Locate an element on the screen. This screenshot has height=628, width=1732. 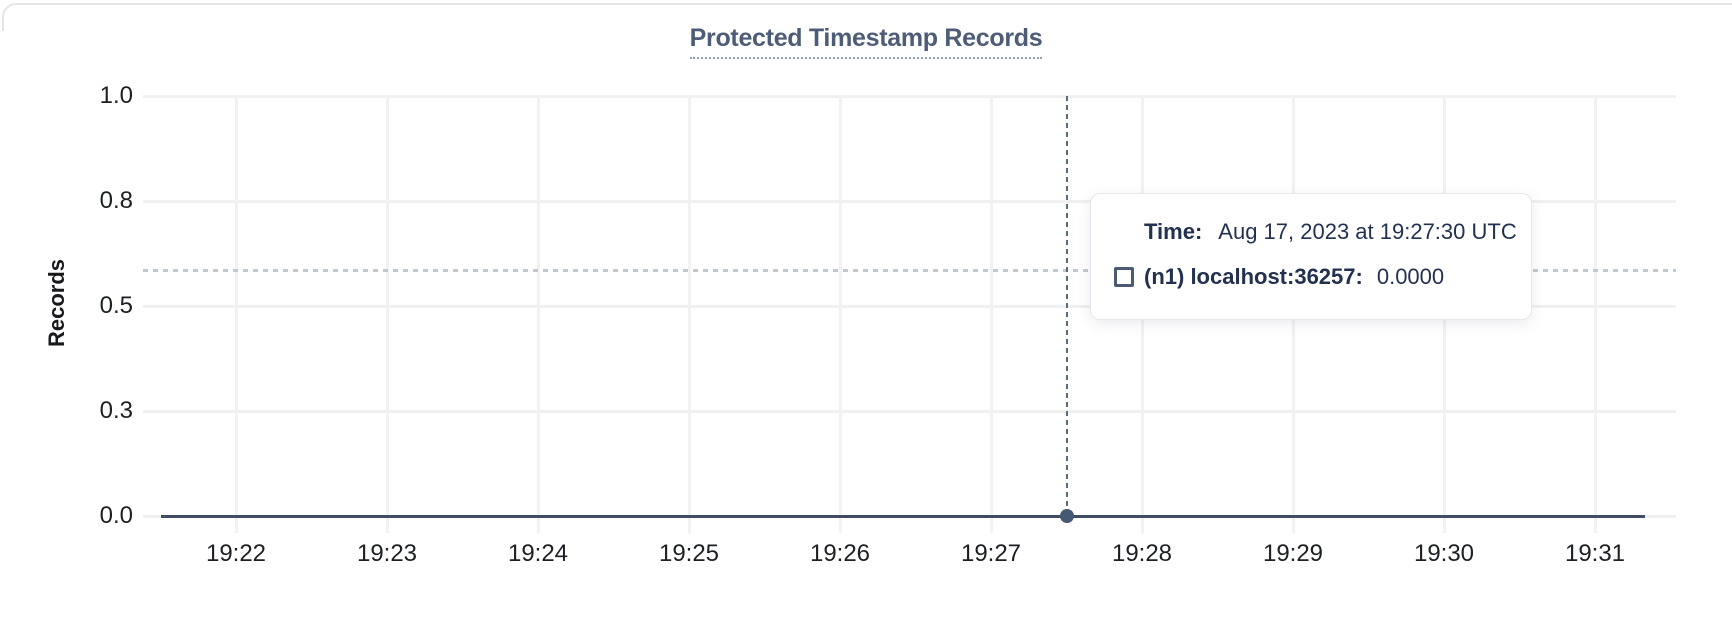
chart-title: Protected Timestamp Records is located at coordinates (866, 41).